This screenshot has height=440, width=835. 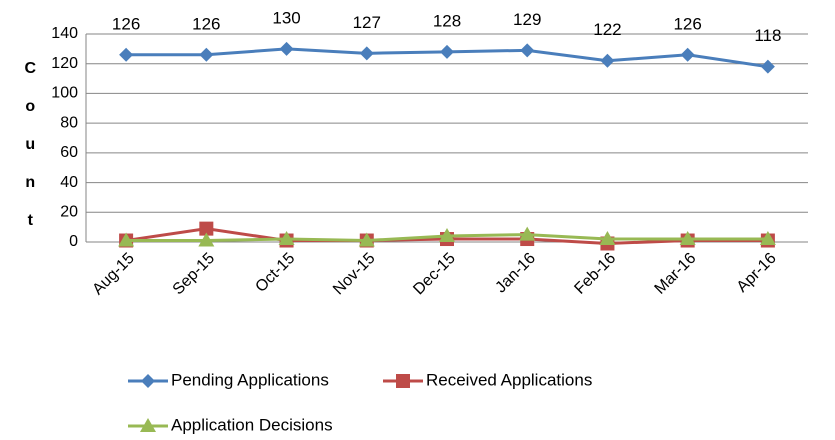 I want to click on y-tick-label: 80, so click(x=69, y=122).